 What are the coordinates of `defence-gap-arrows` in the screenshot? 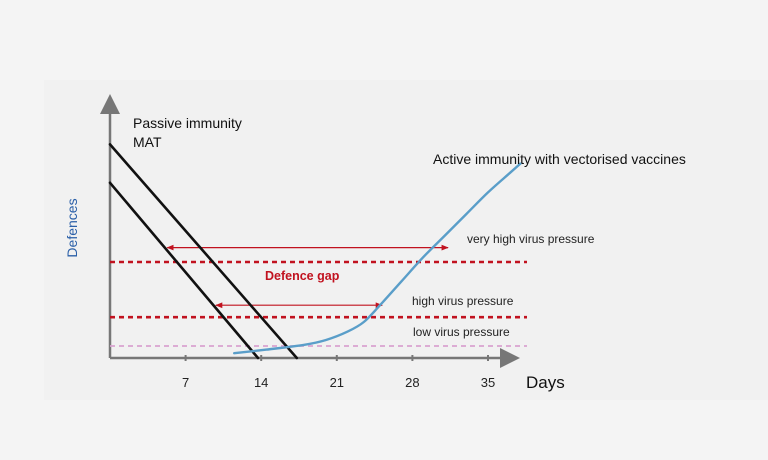 It's located at (307, 276).